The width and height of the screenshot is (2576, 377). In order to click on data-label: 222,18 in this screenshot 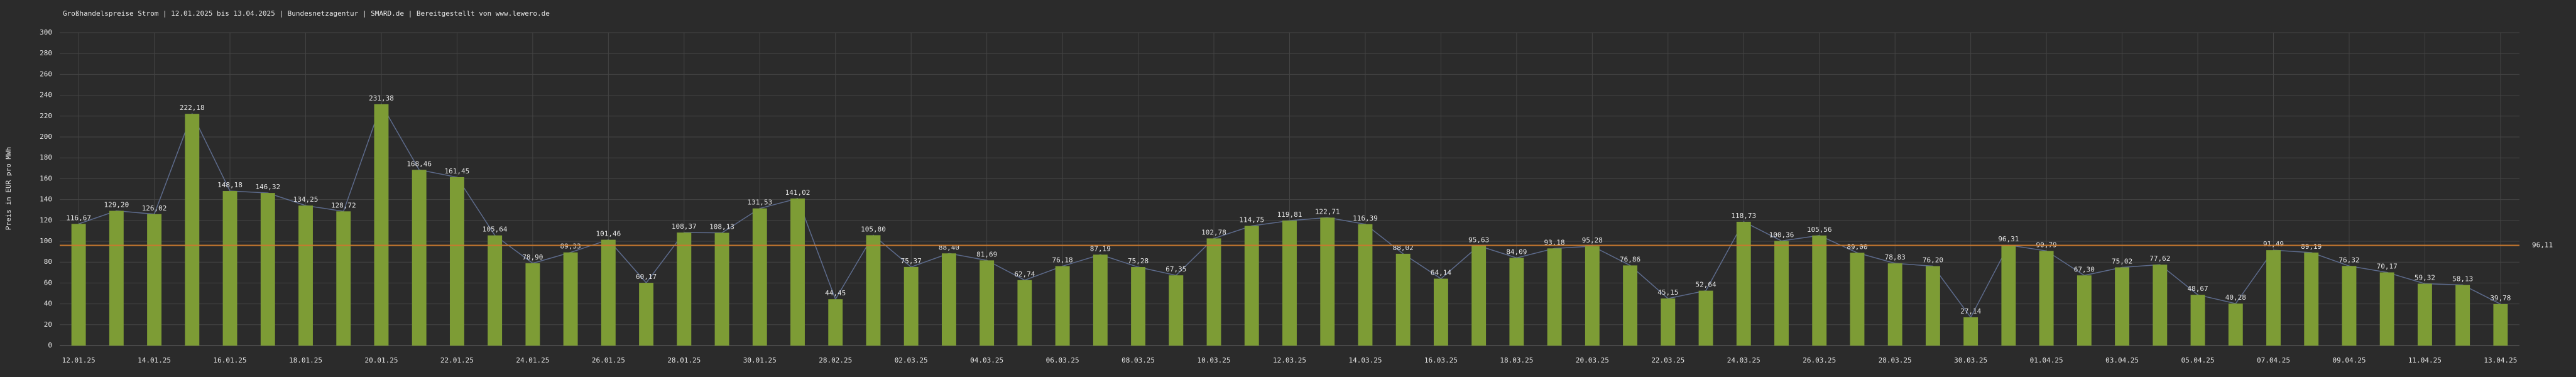, I will do `click(193, 108)`.